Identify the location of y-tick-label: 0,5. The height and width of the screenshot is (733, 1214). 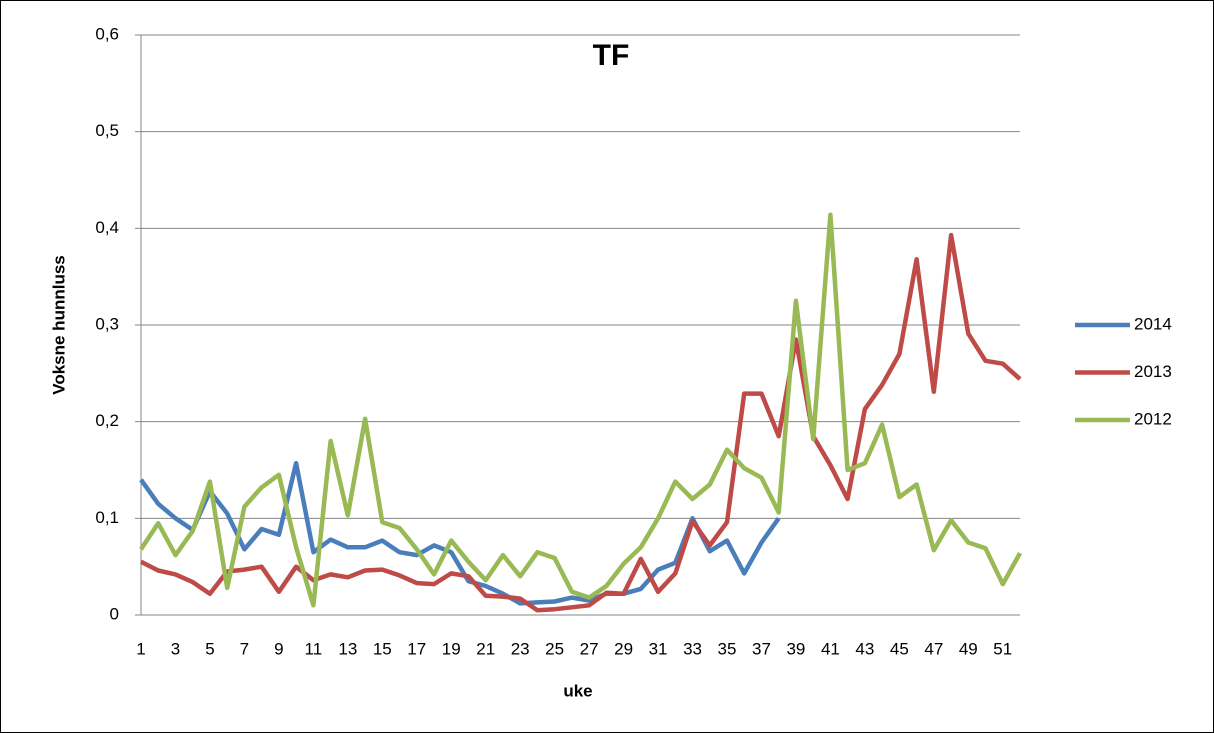
(107, 130).